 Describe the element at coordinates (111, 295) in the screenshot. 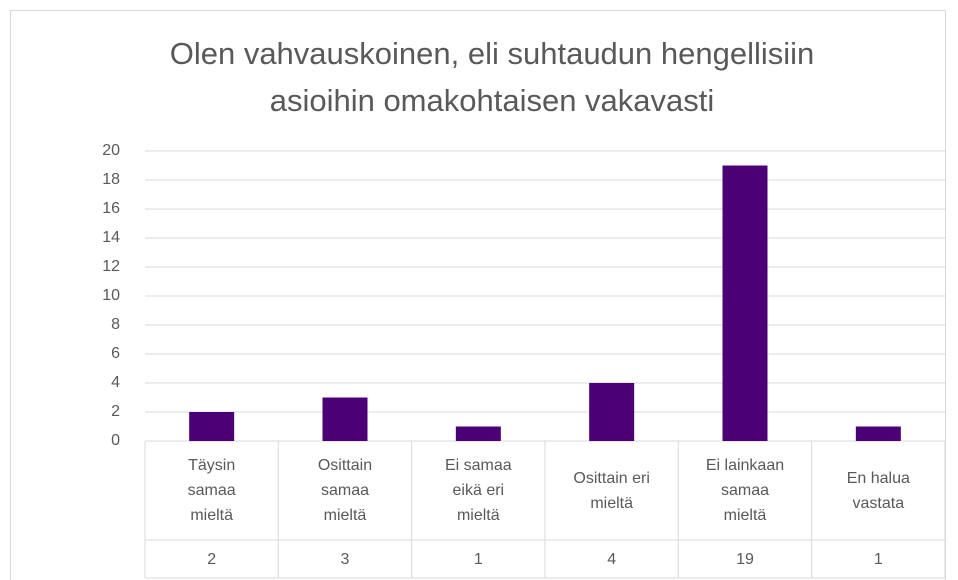

I see `y-tick-label: 10` at that location.